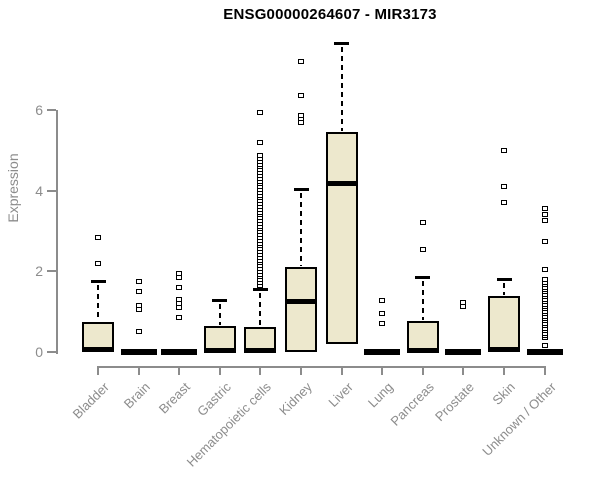 The width and height of the screenshot is (600, 500). What do you see at coordinates (39, 352) in the screenshot?
I see `y-tick-label: 0` at bounding box center [39, 352].